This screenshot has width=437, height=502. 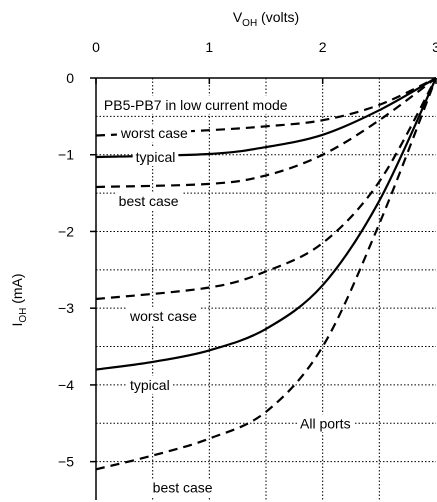 I want to click on x-tick-label: 1, so click(x=209, y=47).